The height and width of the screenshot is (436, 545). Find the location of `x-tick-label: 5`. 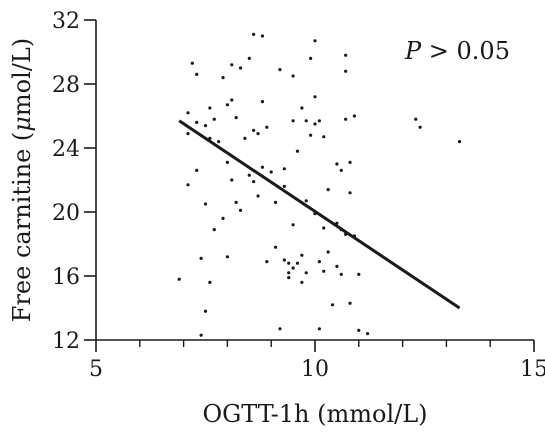

x-tick-label: 5 is located at coordinates (96, 369).